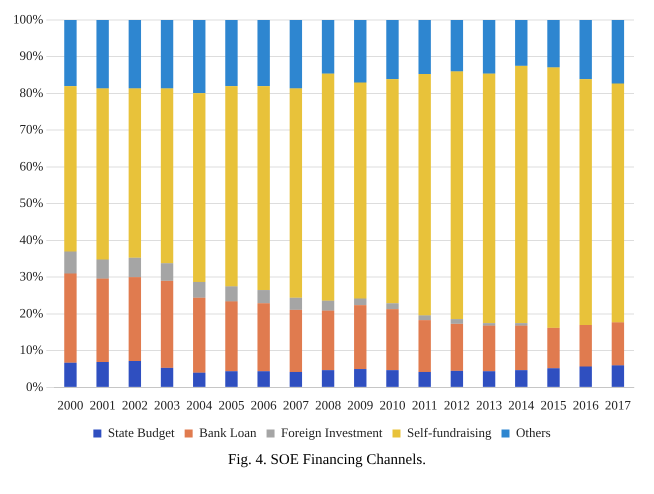 The height and width of the screenshot is (494, 654). I want to click on x-tick-label: 2004, so click(199, 405).